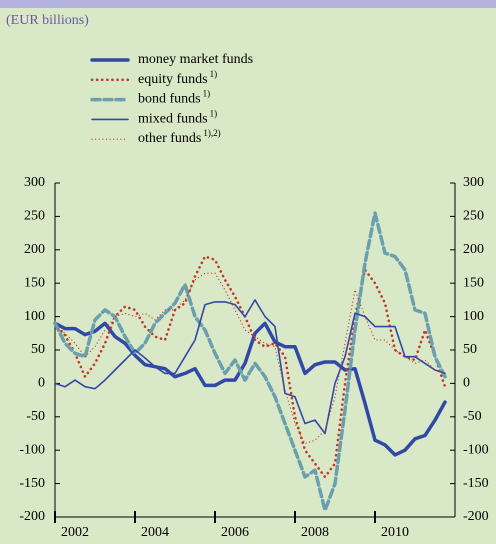 Image resolution: width=496 pixels, height=544 pixels. I want to click on legend-label: mixed funds 1), so click(177, 117).